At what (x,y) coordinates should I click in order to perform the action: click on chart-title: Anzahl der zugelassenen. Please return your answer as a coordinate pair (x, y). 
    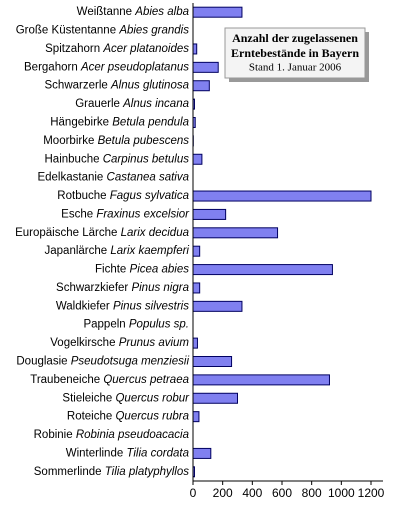
    Looking at the image, I should click on (295, 38).